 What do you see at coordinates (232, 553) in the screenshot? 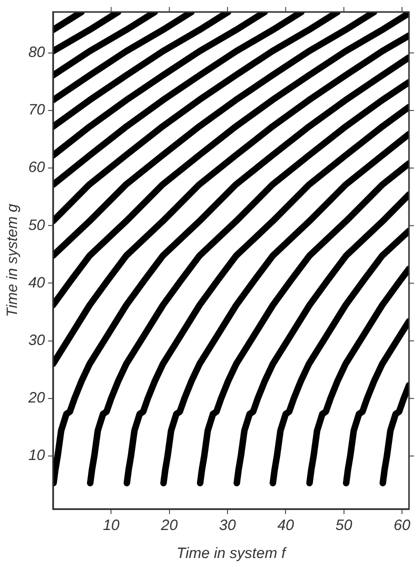
I see `x-axis-title: Time in system f` at bounding box center [232, 553].